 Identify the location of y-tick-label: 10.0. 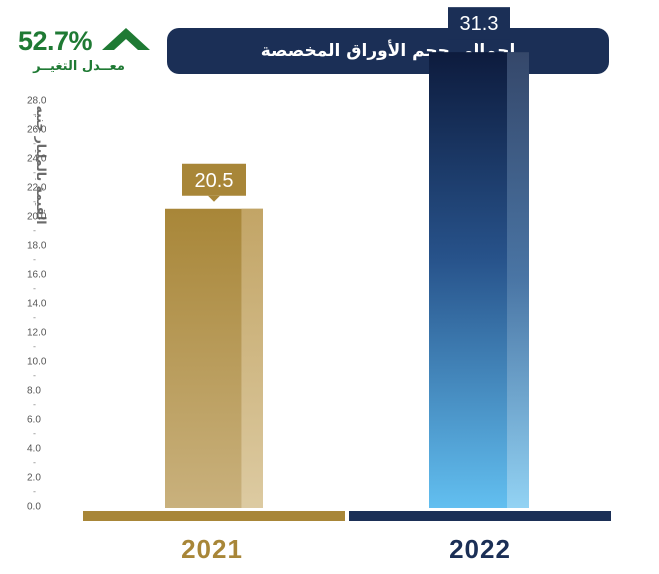
(37, 362).